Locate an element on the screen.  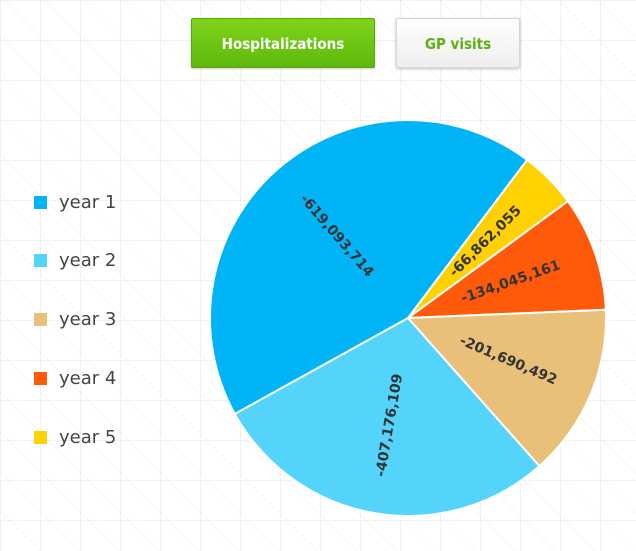
hospitalizations-tab: Hospitalizations is located at coordinates (283, 43).